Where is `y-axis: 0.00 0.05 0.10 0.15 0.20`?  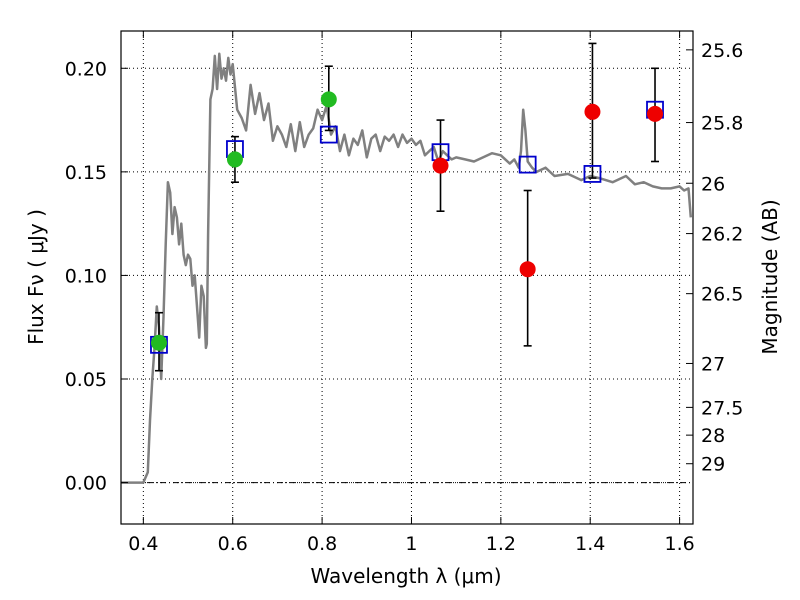
y-axis: 0.00 0.05 0.10 0.15 0.20 is located at coordinates (96, 276).